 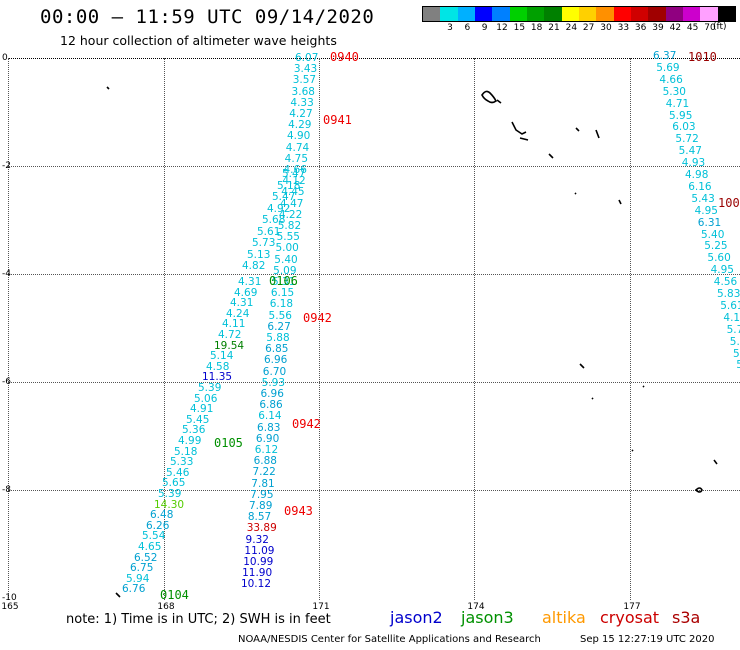 I want to click on swh-value: 6.26, so click(x=158, y=525).